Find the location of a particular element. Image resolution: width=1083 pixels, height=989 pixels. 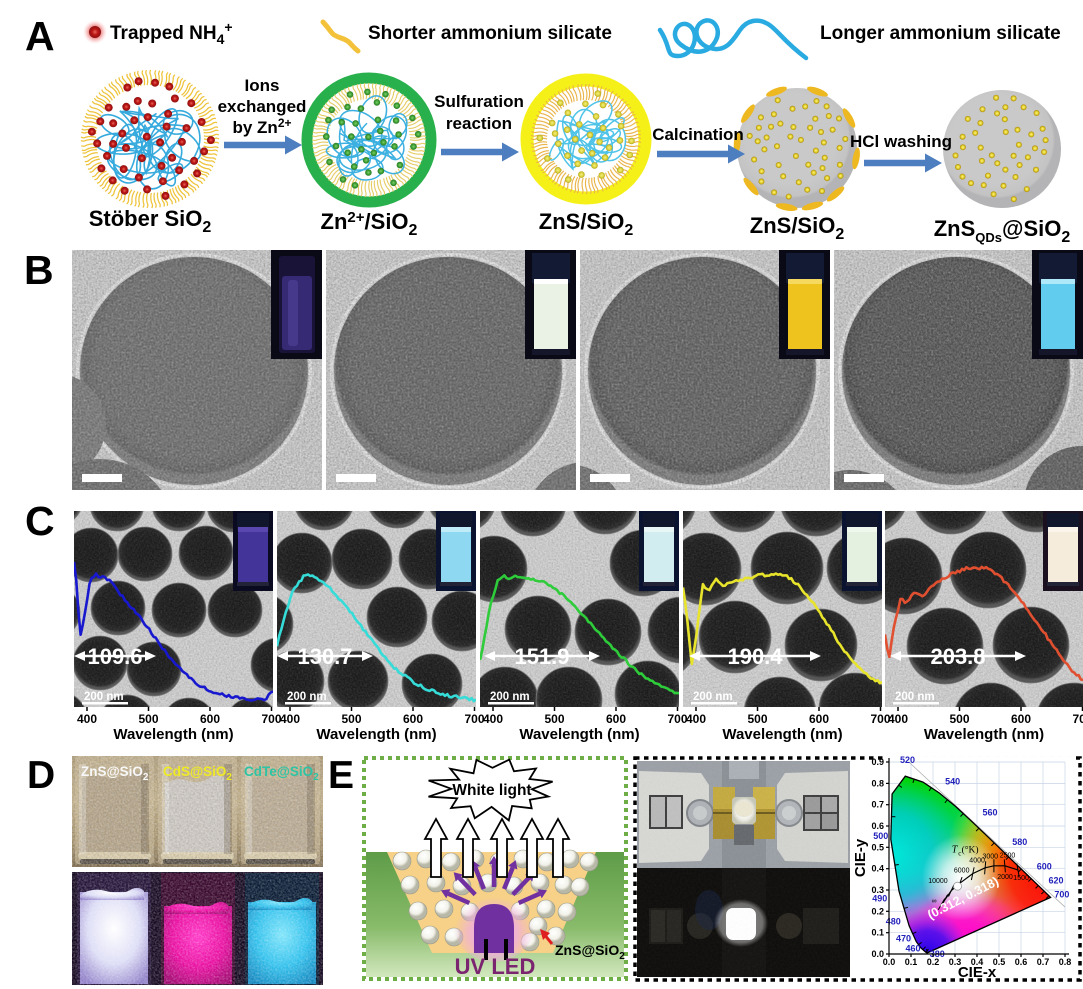

svg-text: 203.8 is located at coordinates (957, 656).